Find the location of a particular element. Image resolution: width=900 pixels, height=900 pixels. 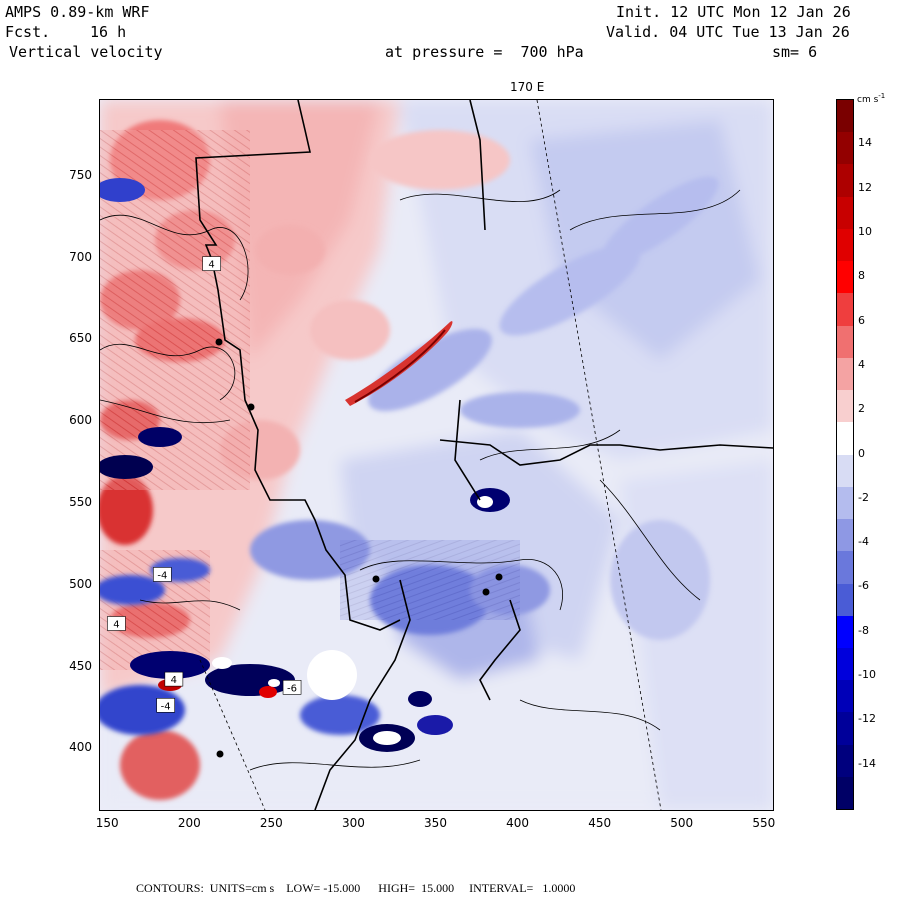

y-tick-label: 700 is located at coordinates (80, 256).